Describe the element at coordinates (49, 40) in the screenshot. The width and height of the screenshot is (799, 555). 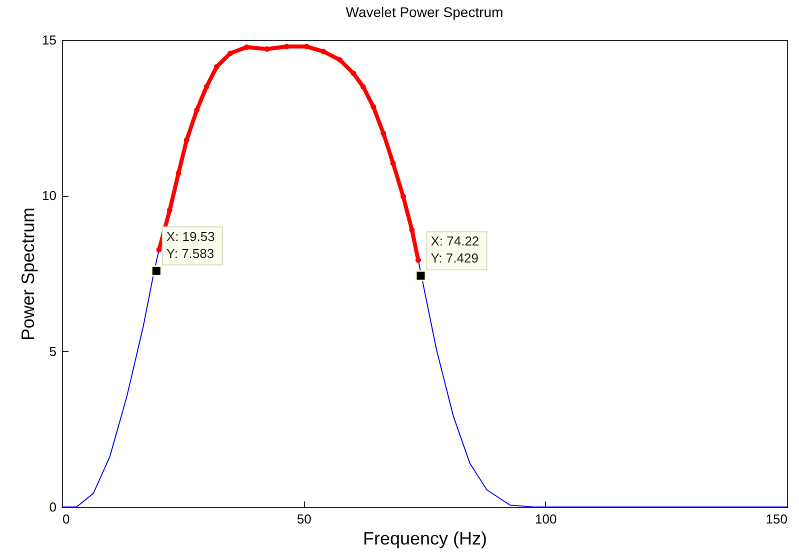
I see `y-tick-label: 15` at that location.